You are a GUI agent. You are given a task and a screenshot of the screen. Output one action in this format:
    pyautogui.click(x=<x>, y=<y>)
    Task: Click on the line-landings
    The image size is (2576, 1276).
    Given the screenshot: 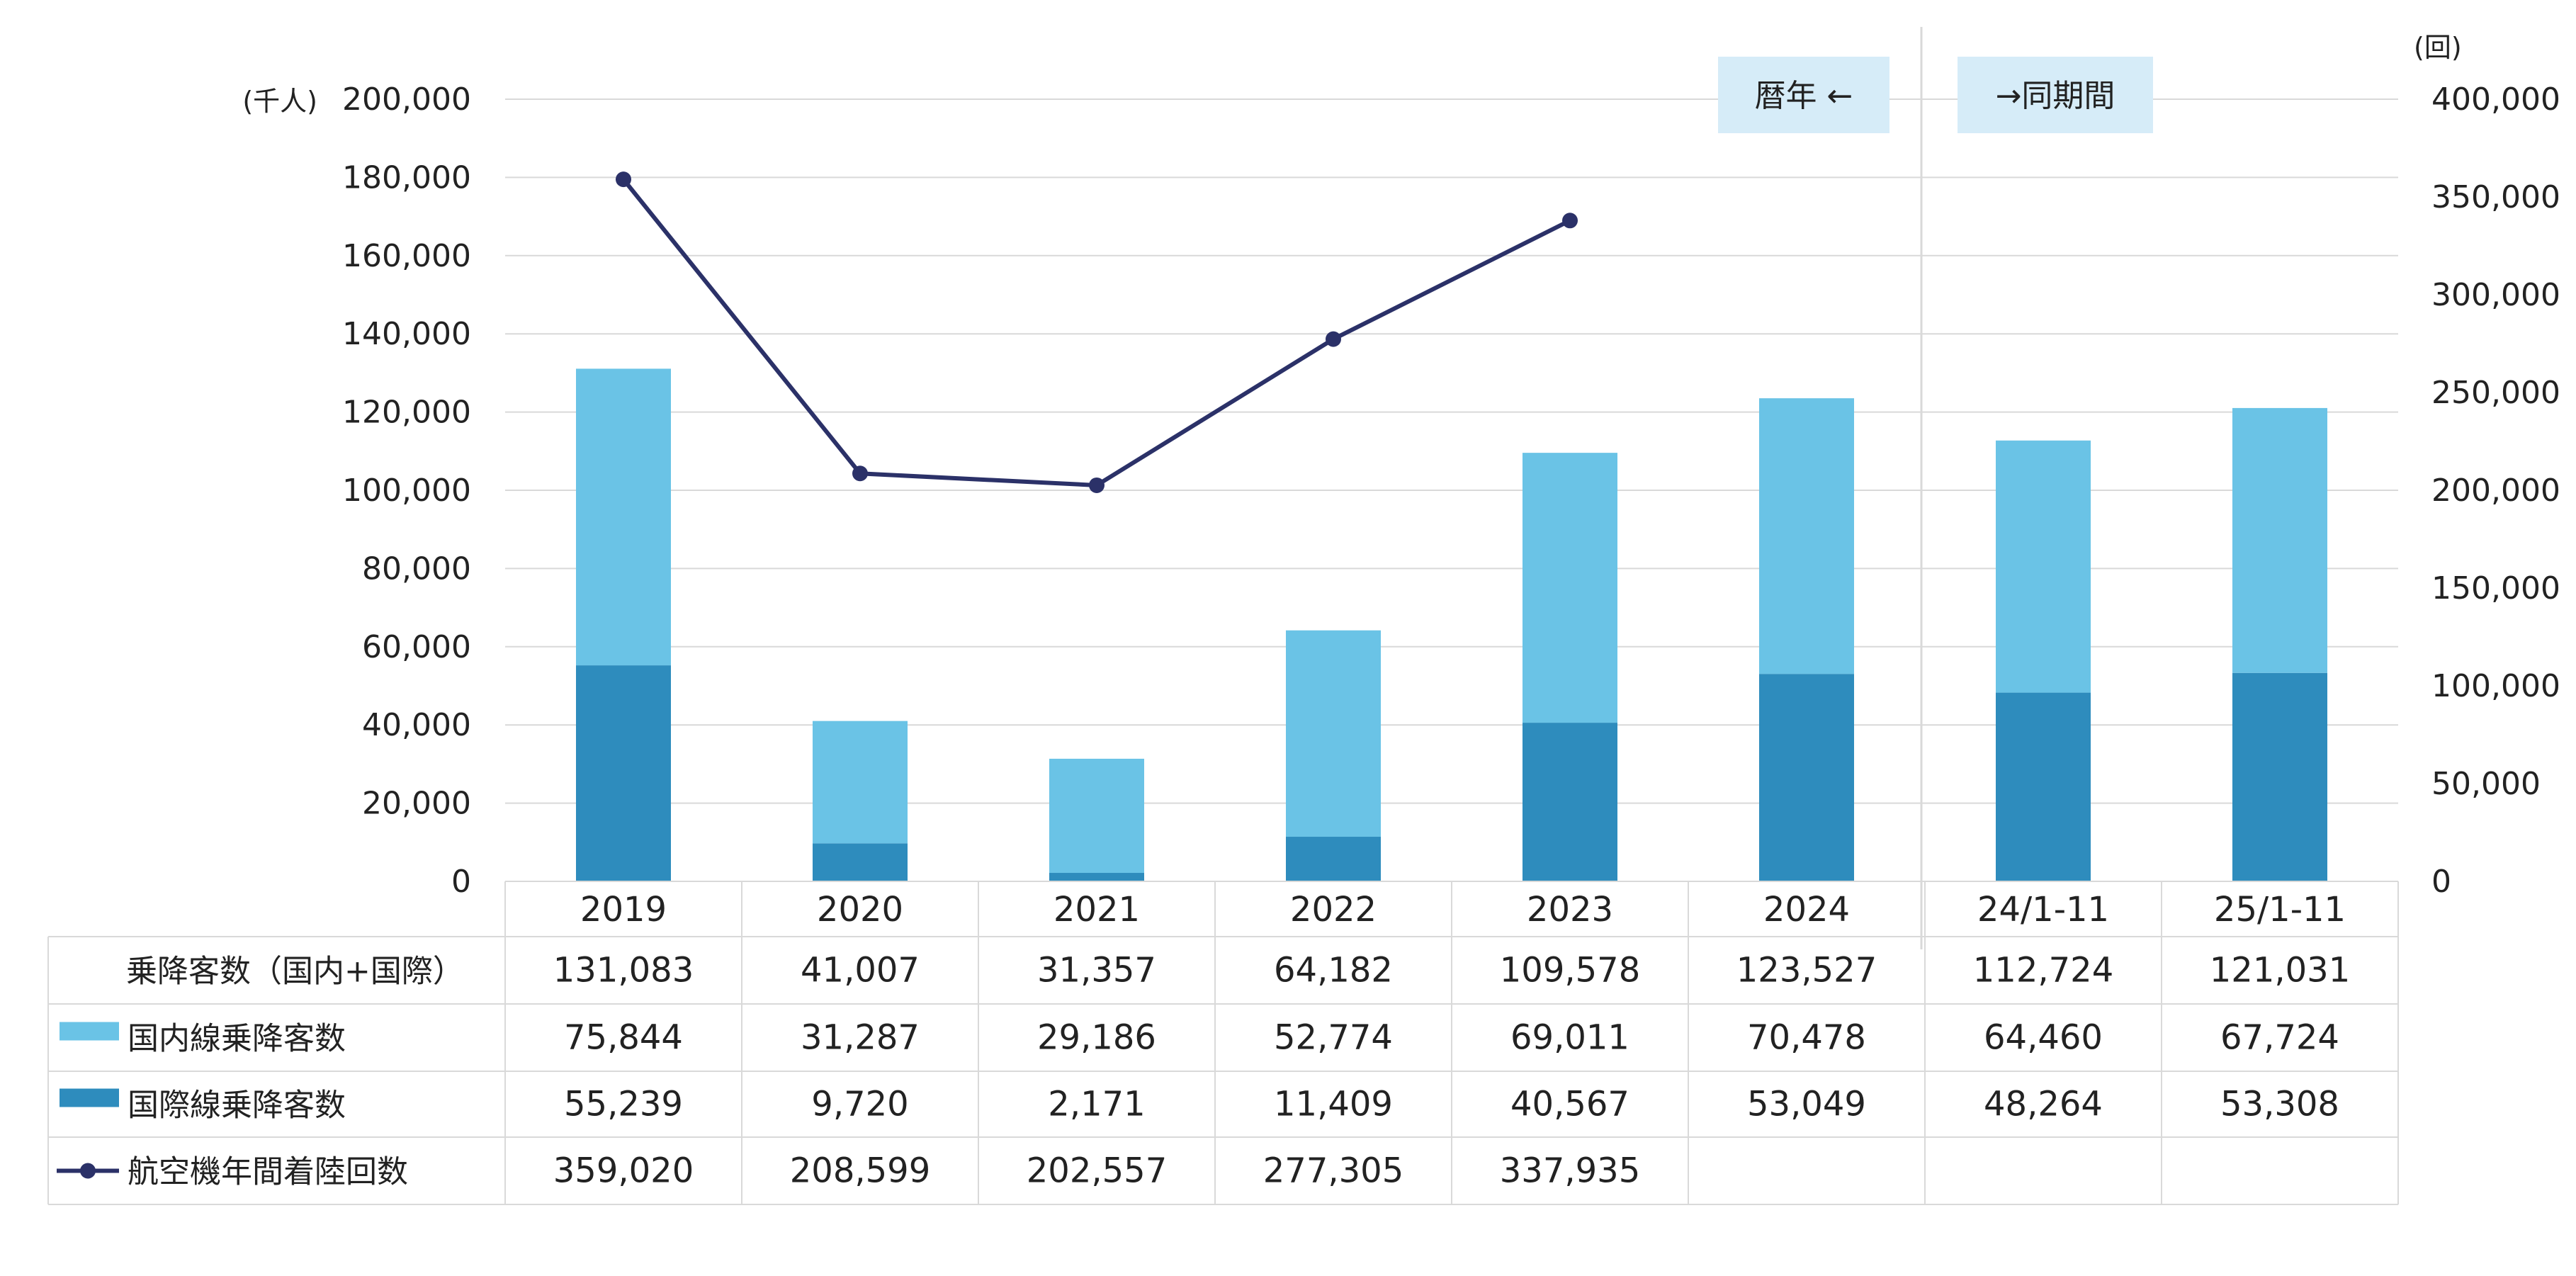 What is the action you would take?
    pyautogui.click(x=1096, y=332)
    